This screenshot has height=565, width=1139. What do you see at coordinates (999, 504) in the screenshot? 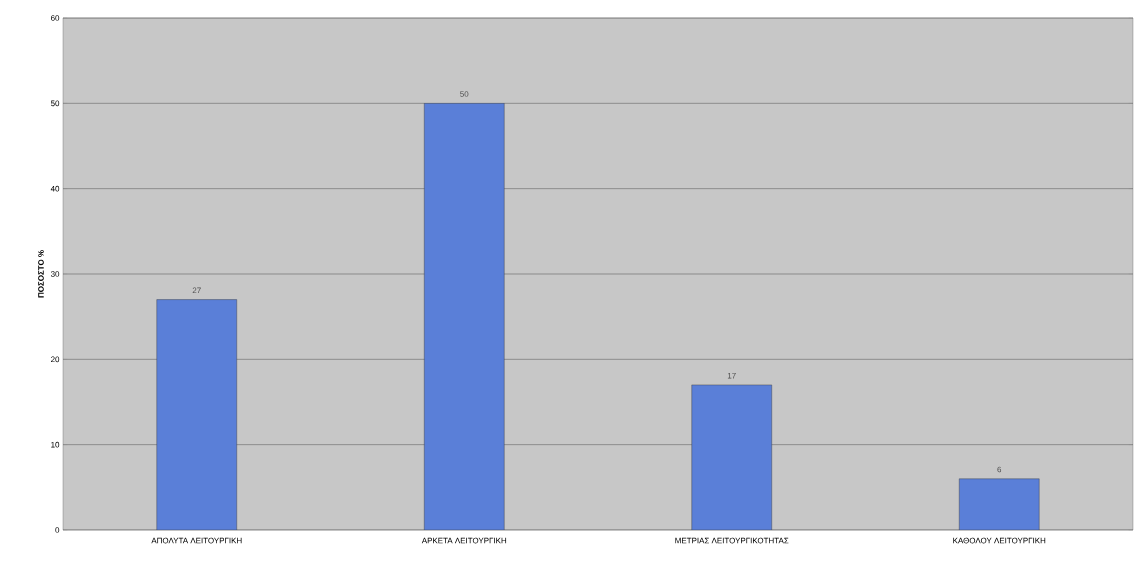
I see `bar` at bounding box center [999, 504].